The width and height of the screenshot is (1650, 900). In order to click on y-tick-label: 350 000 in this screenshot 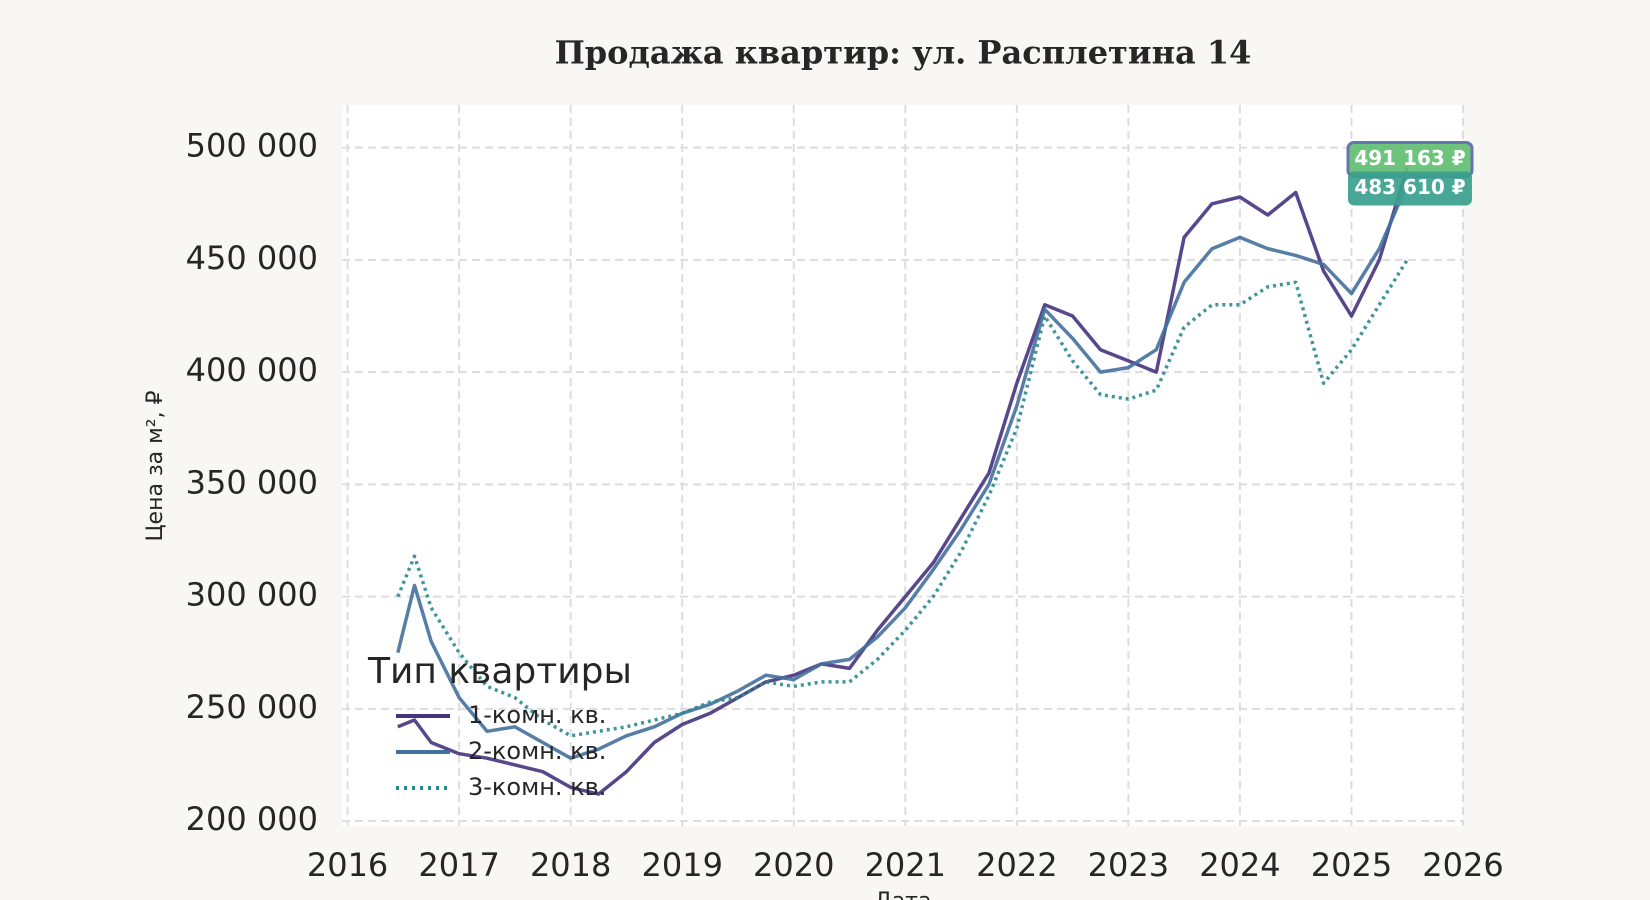, I will do `click(252, 482)`.